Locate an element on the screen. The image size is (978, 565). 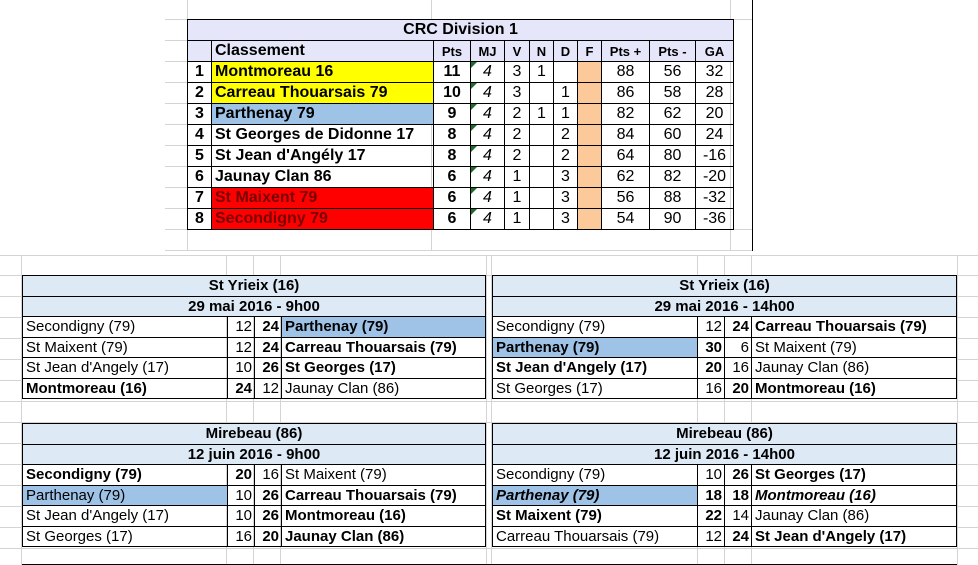
away-score-cell: 14 is located at coordinates (738, 516).